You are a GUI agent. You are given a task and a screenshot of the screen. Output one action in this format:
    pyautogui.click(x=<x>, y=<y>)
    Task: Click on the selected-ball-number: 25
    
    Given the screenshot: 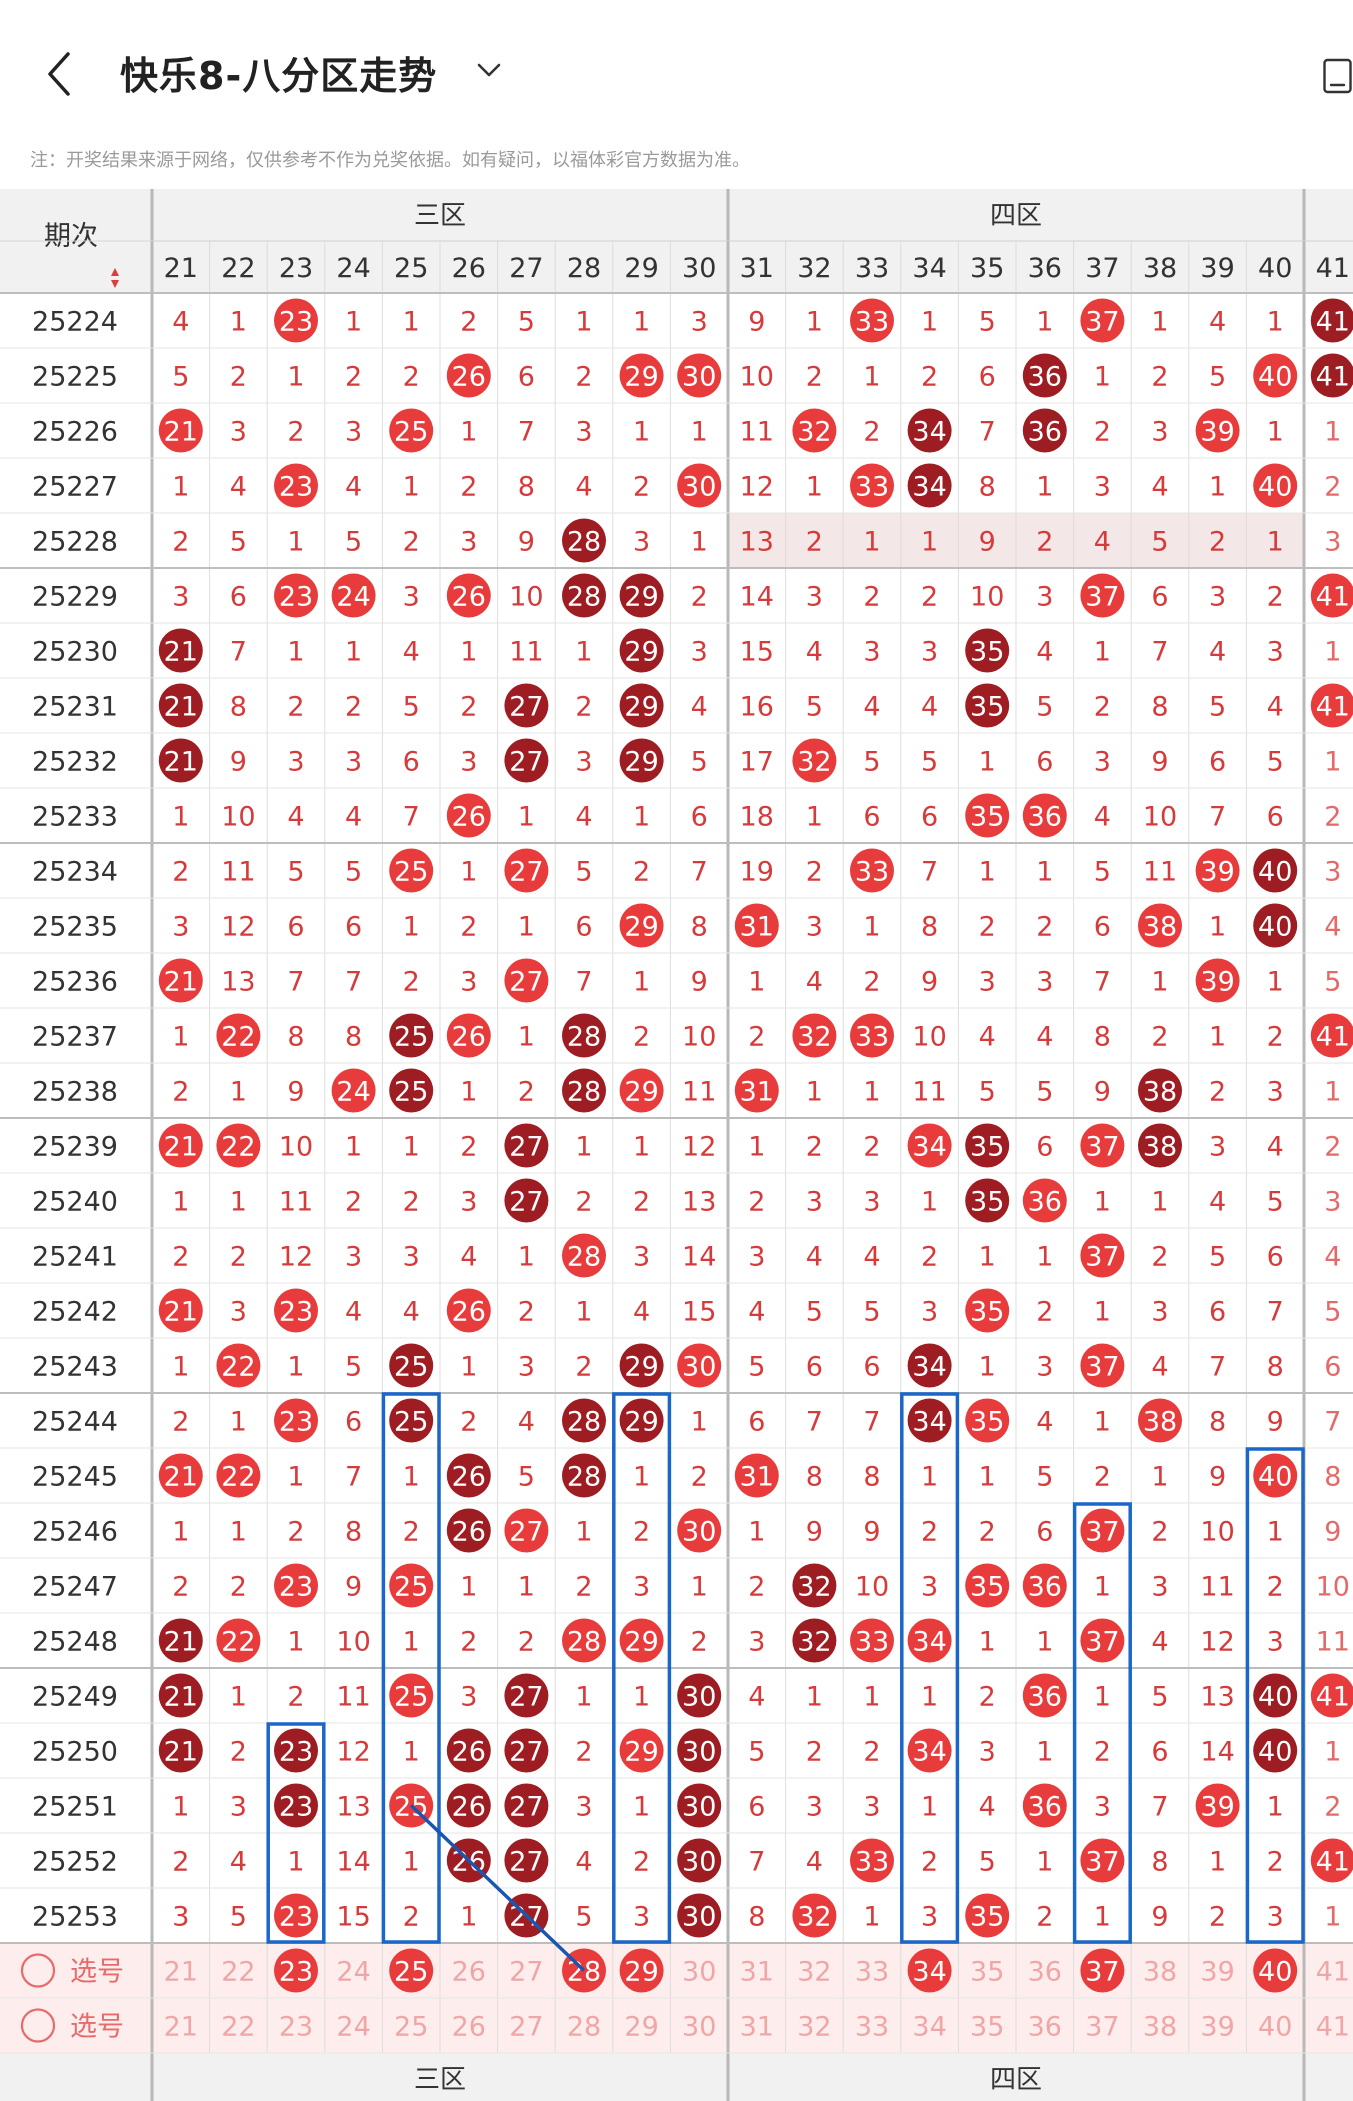 What is the action you would take?
    pyautogui.click(x=411, y=1972)
    